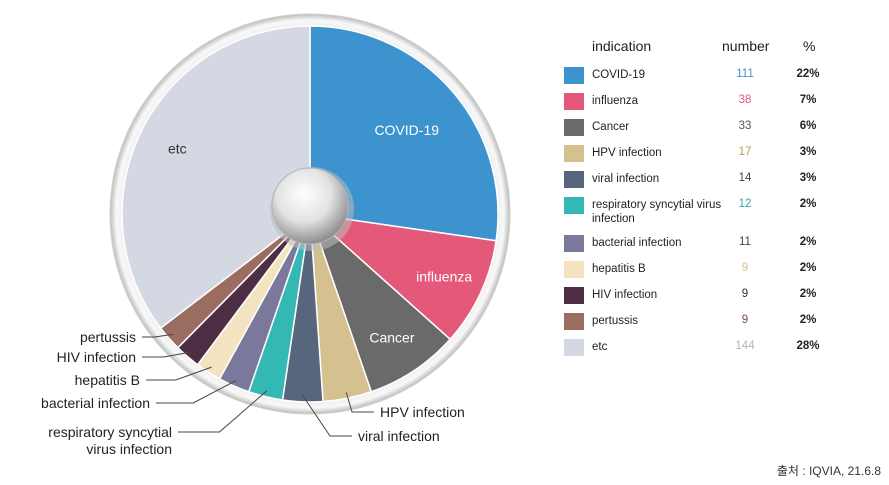  What do you see at coordinates (710, 323) in the screenshot?
I see `legend-row: pertussis 9 2%` at bounding box center [710, 323].